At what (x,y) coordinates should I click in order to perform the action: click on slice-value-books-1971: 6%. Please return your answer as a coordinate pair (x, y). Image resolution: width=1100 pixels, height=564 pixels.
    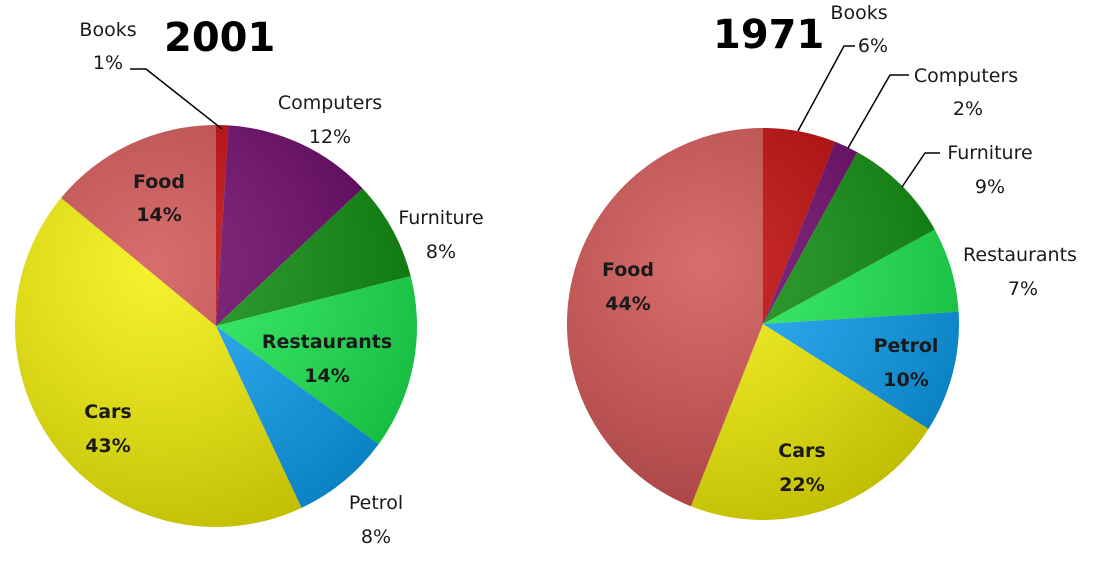
    Looking at the image, I should click on (873, 46).